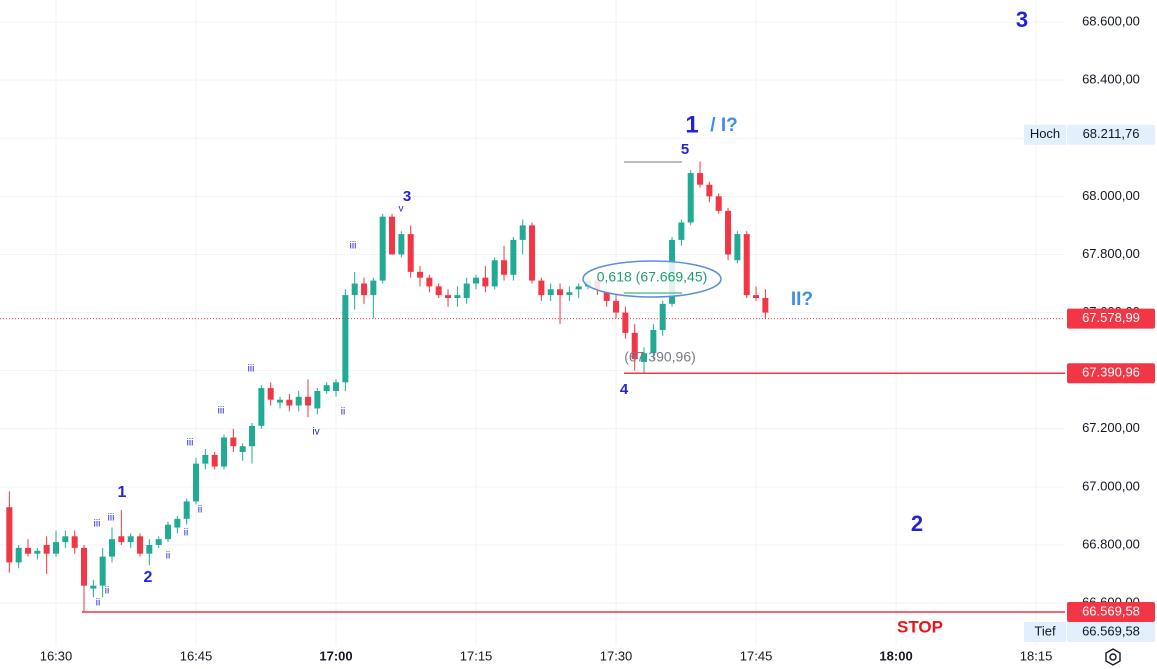 The width and height of the screenshot is (1157, 669). I want to click on price-tag-label: 66.569,58, so click(1111, 610).